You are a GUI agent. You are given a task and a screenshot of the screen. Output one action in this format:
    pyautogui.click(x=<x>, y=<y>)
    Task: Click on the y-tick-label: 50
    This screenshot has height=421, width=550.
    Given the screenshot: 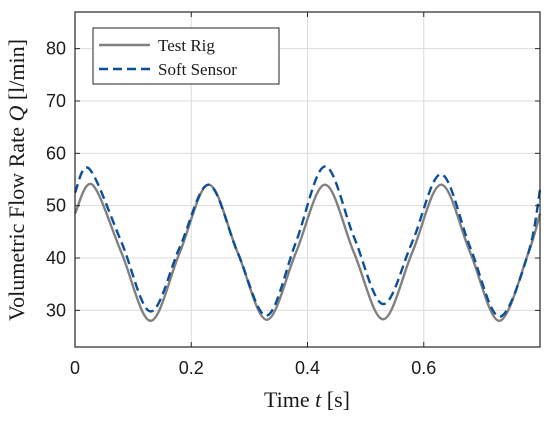 What is the action you would take?
    pyautogui.click(x=56, y=206)
    